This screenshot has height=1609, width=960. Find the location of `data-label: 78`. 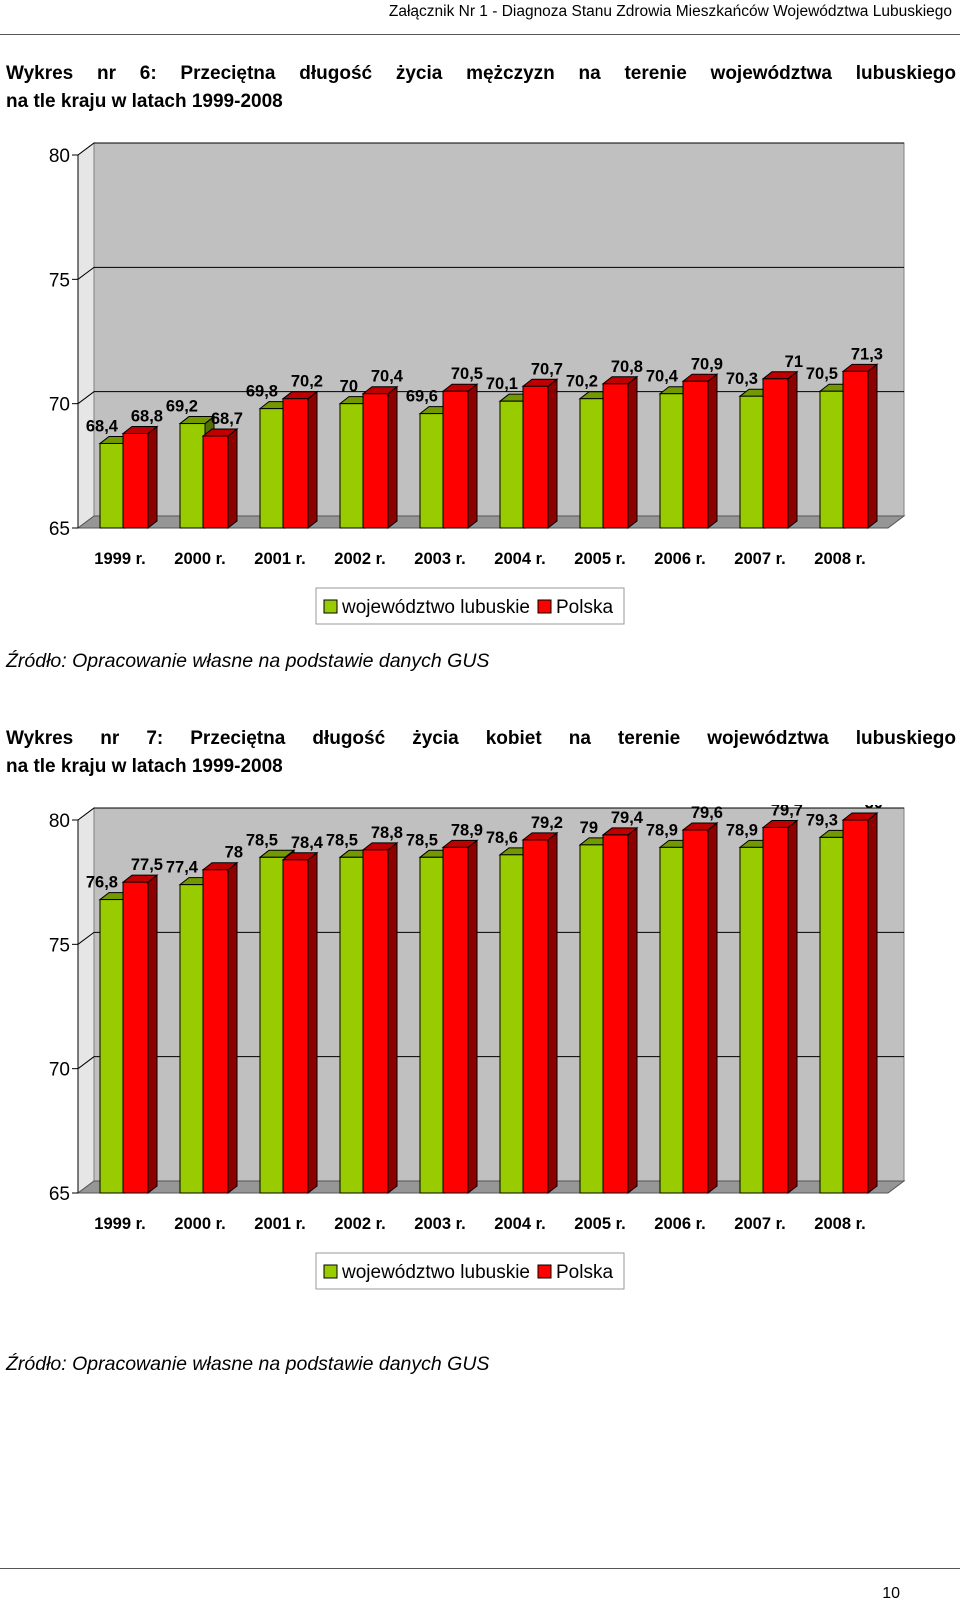

data-label: 78 is located at coordinates (234, 853).